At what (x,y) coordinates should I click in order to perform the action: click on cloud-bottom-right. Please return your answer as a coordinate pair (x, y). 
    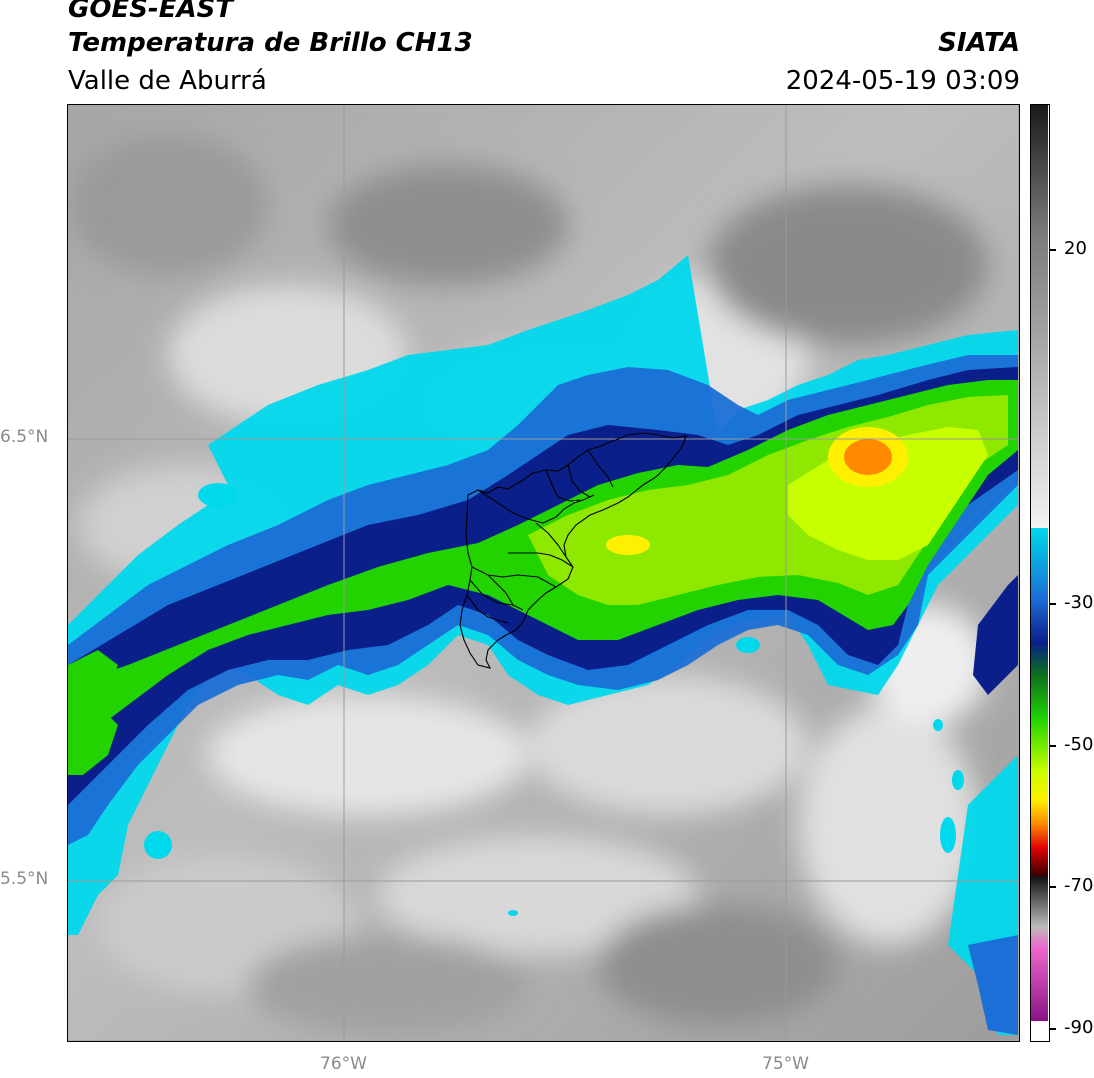
    Looking at the image, I should click on (993, 985).